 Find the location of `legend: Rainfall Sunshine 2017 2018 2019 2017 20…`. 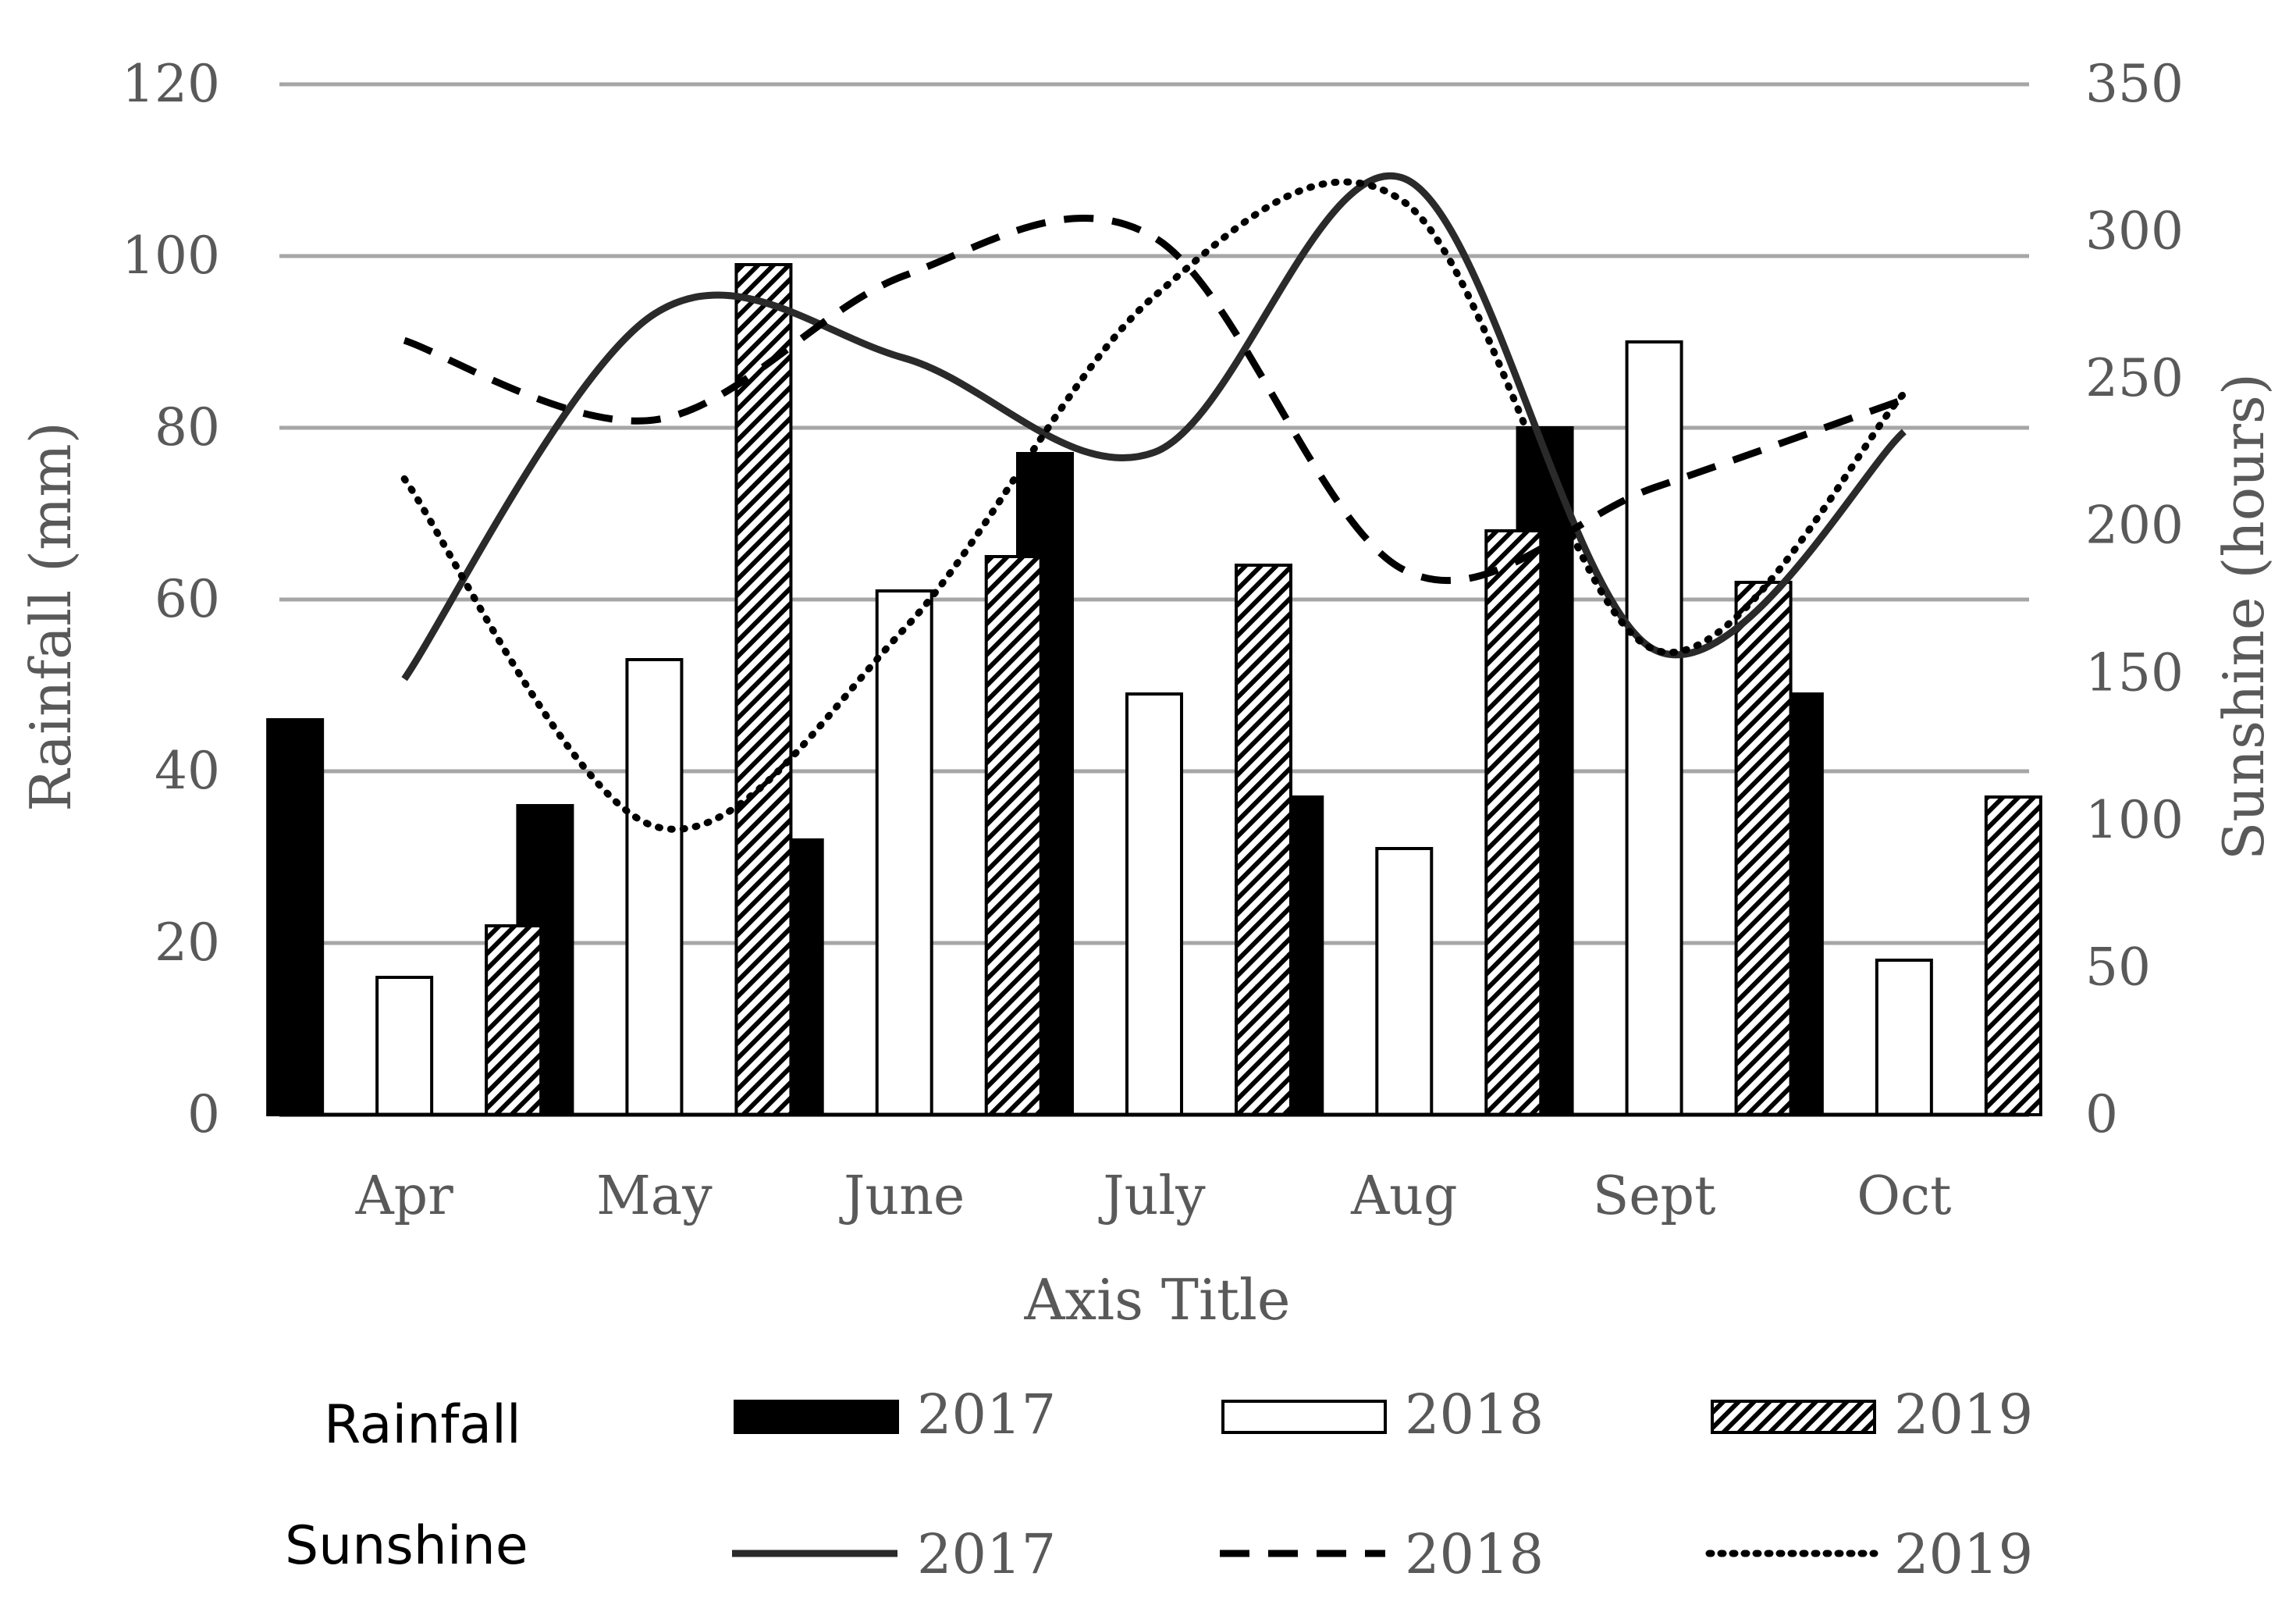

legend: Rainfall Sunshine 2017 2018 2019 2017 20… is located at coordinates (1159, 1484).